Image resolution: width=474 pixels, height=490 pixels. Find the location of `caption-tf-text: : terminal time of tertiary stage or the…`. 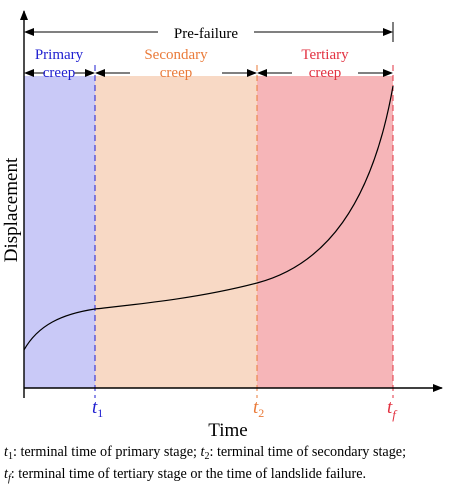

caption-tf-text: : terminal time of tertiary stage or the… is located at coordinates (188, 474).